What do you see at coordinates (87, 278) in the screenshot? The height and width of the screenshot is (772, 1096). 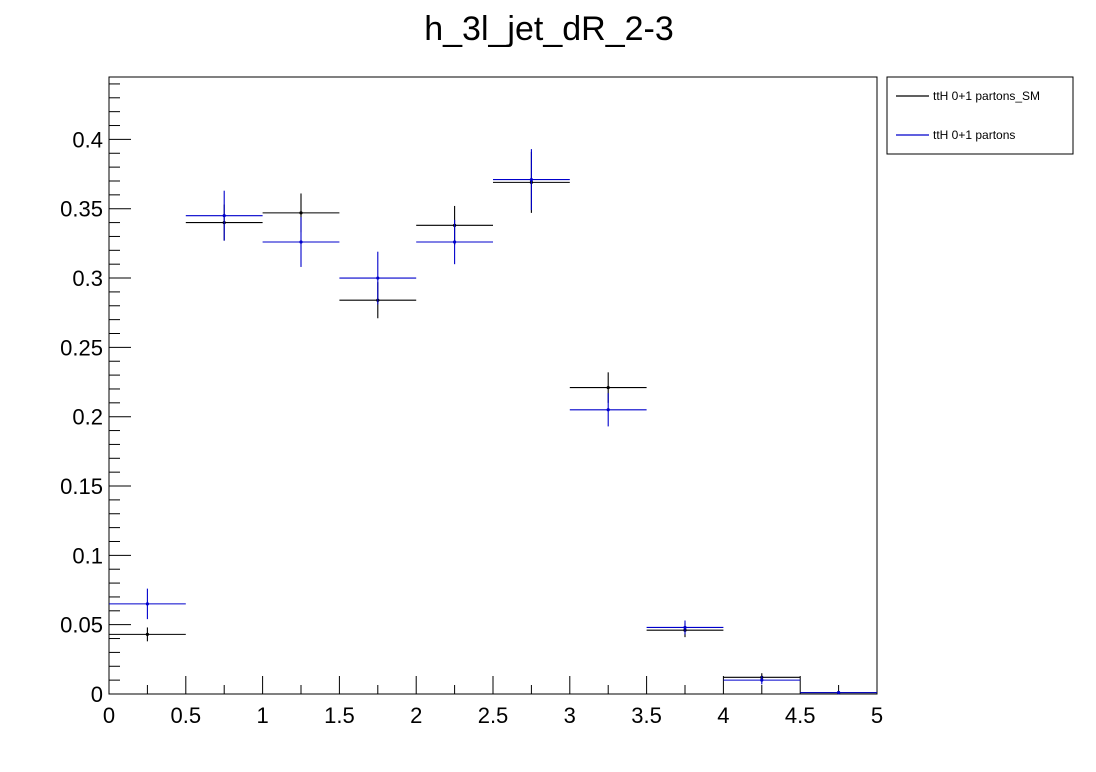 I see `y-tick-label: 0.3` at bounding box center [87, 278].